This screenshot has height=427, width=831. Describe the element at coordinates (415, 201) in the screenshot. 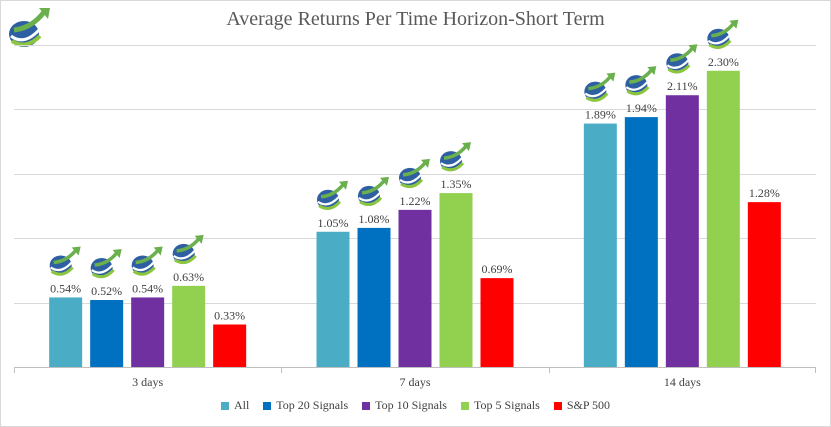

I see `data-label: 1.22%` at that location.